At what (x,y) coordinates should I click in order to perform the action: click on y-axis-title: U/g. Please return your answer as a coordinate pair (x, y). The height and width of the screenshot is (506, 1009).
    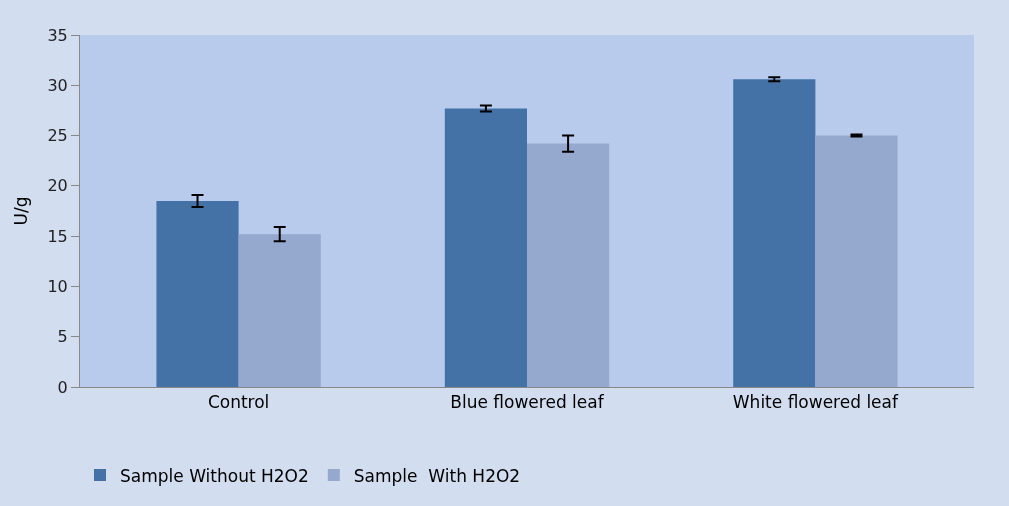
    Looking at the image, I should click on (20, 211).